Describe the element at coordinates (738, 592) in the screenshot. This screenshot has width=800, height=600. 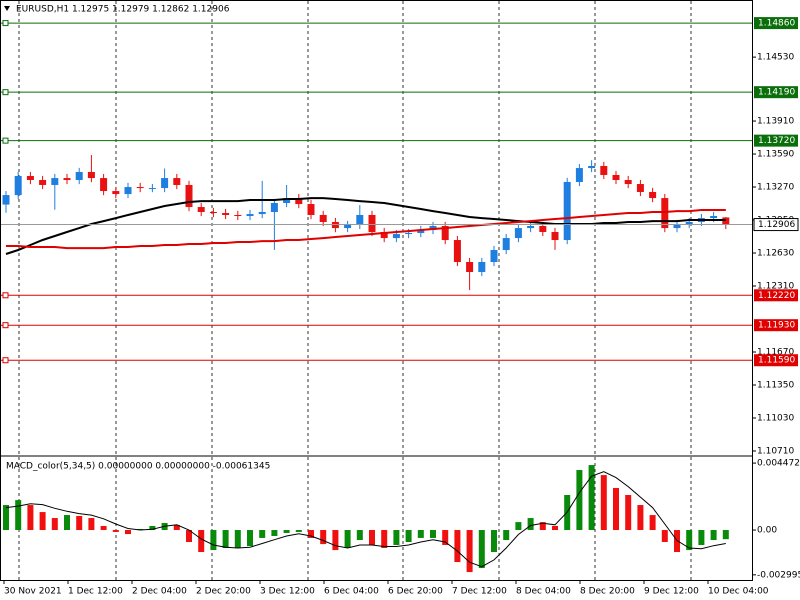
I see `x-tick-label: 10 Dec 04:00` at that location.